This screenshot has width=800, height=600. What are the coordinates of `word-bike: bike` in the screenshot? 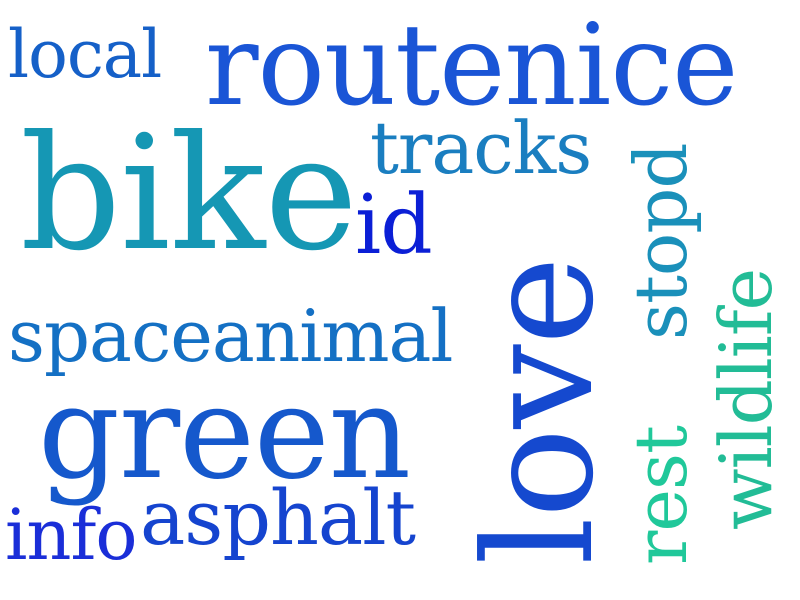 It's located at (189, 194).